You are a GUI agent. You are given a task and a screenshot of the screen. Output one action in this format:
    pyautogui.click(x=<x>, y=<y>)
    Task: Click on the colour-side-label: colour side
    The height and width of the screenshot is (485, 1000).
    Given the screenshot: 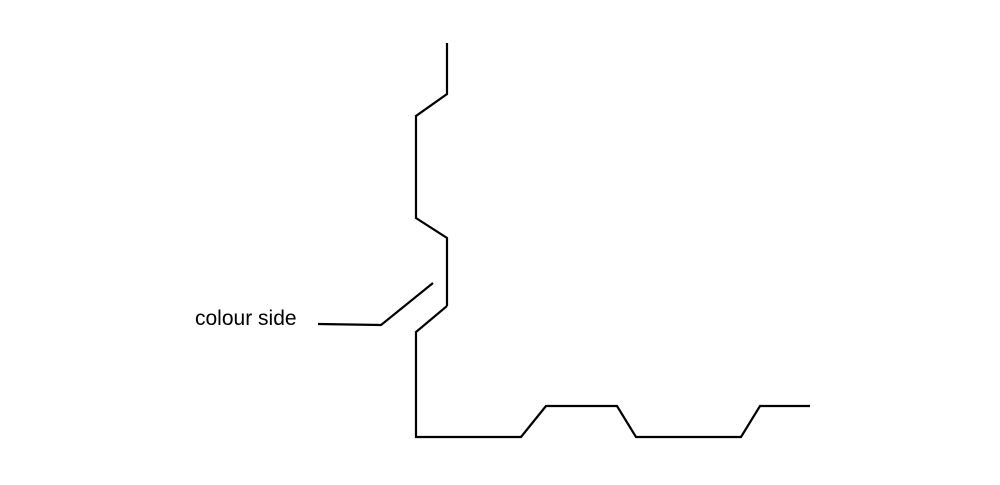 What is the action you would take?
    pyautogui.click(x=246, y=318)
    